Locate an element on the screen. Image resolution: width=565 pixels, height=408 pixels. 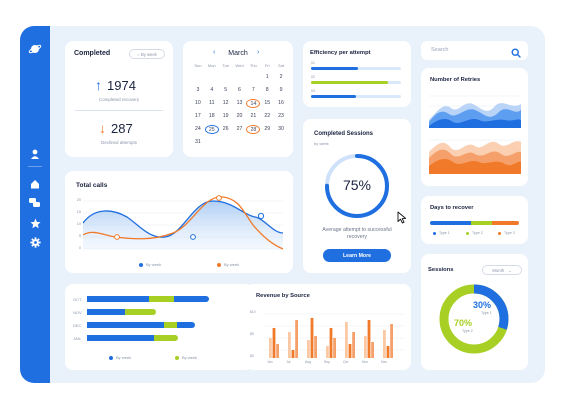
calendar-day: 28 is located at coordinates (253, 129).